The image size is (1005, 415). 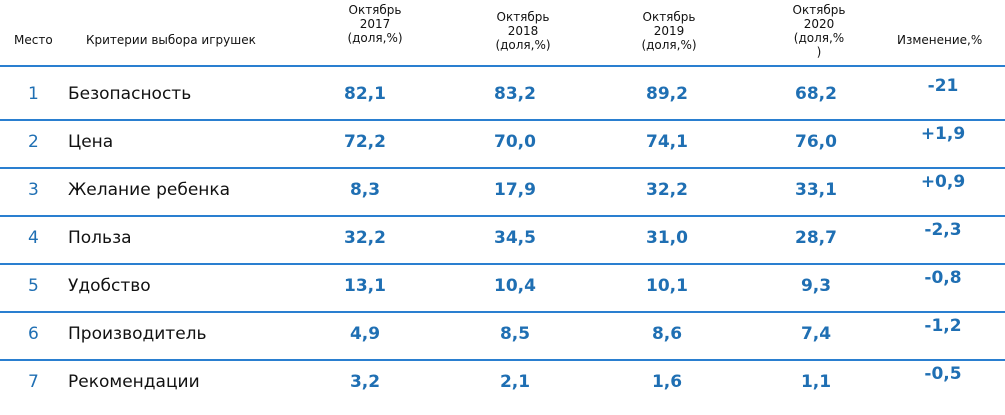 I want to click on row-value-2018: 70,0, so click(x=515, y=142).